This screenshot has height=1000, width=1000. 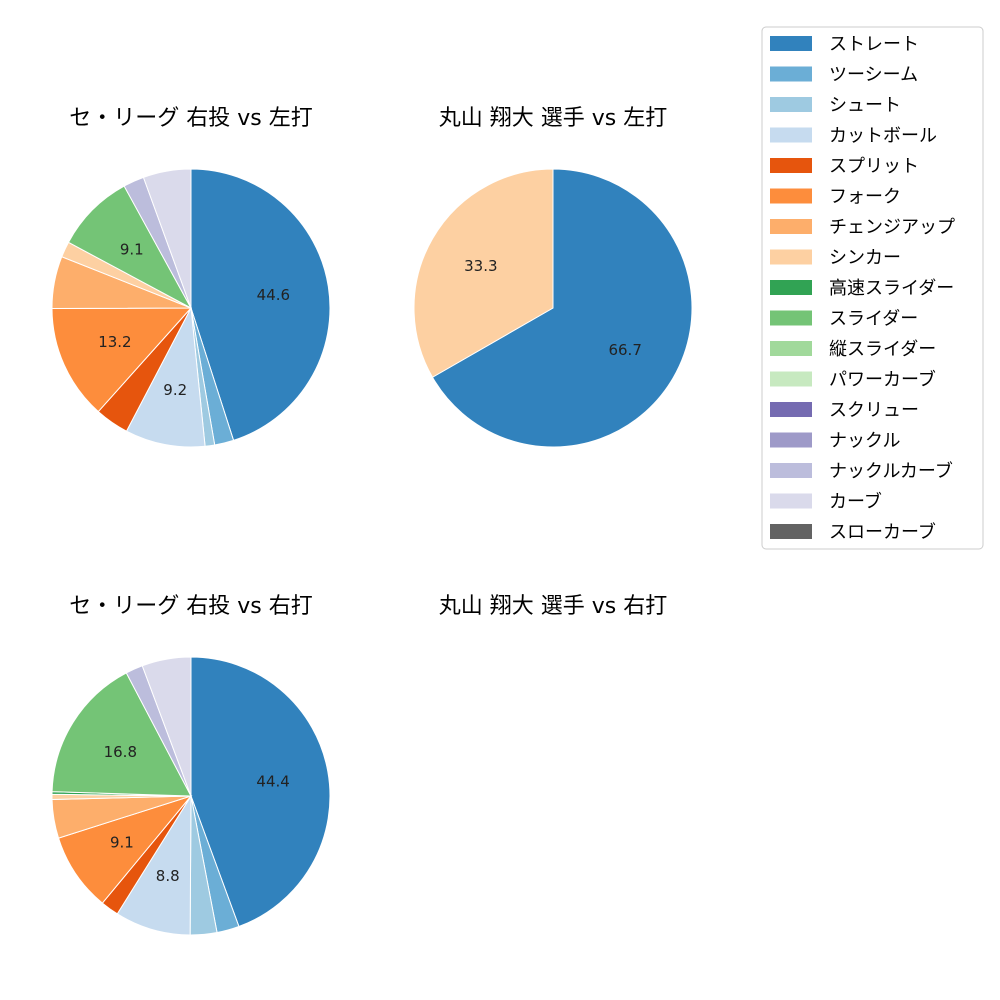 I want to click on legend-label-9: 高速スライダー, so click(x=891, y=288).